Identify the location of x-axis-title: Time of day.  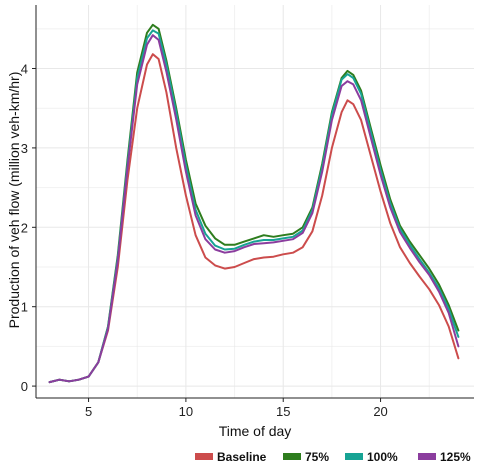
(255, 431).